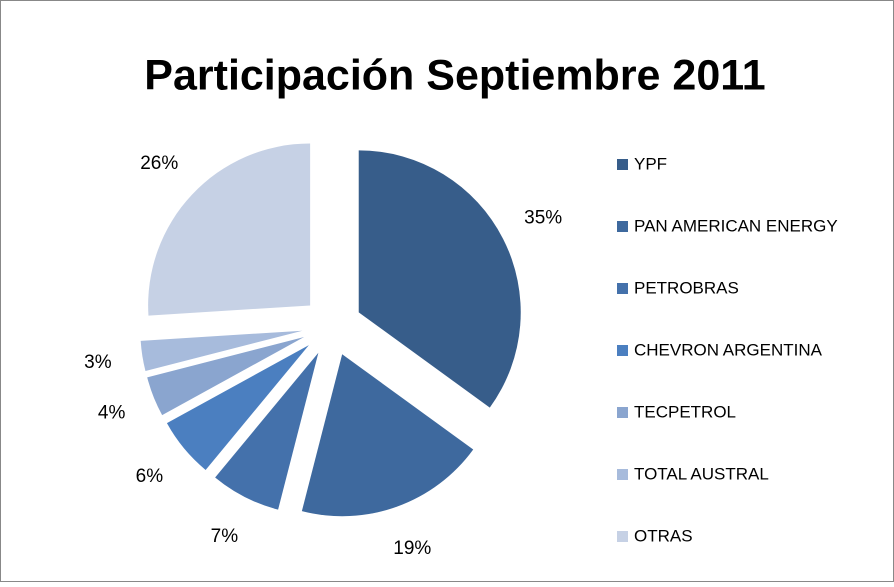 The image size is (894, 587). What do you see at coordinates (736, 225) in the screenshot?
I see `legend-label: PAN AMERICAN ENERGY` at bounding box center [736, 225].